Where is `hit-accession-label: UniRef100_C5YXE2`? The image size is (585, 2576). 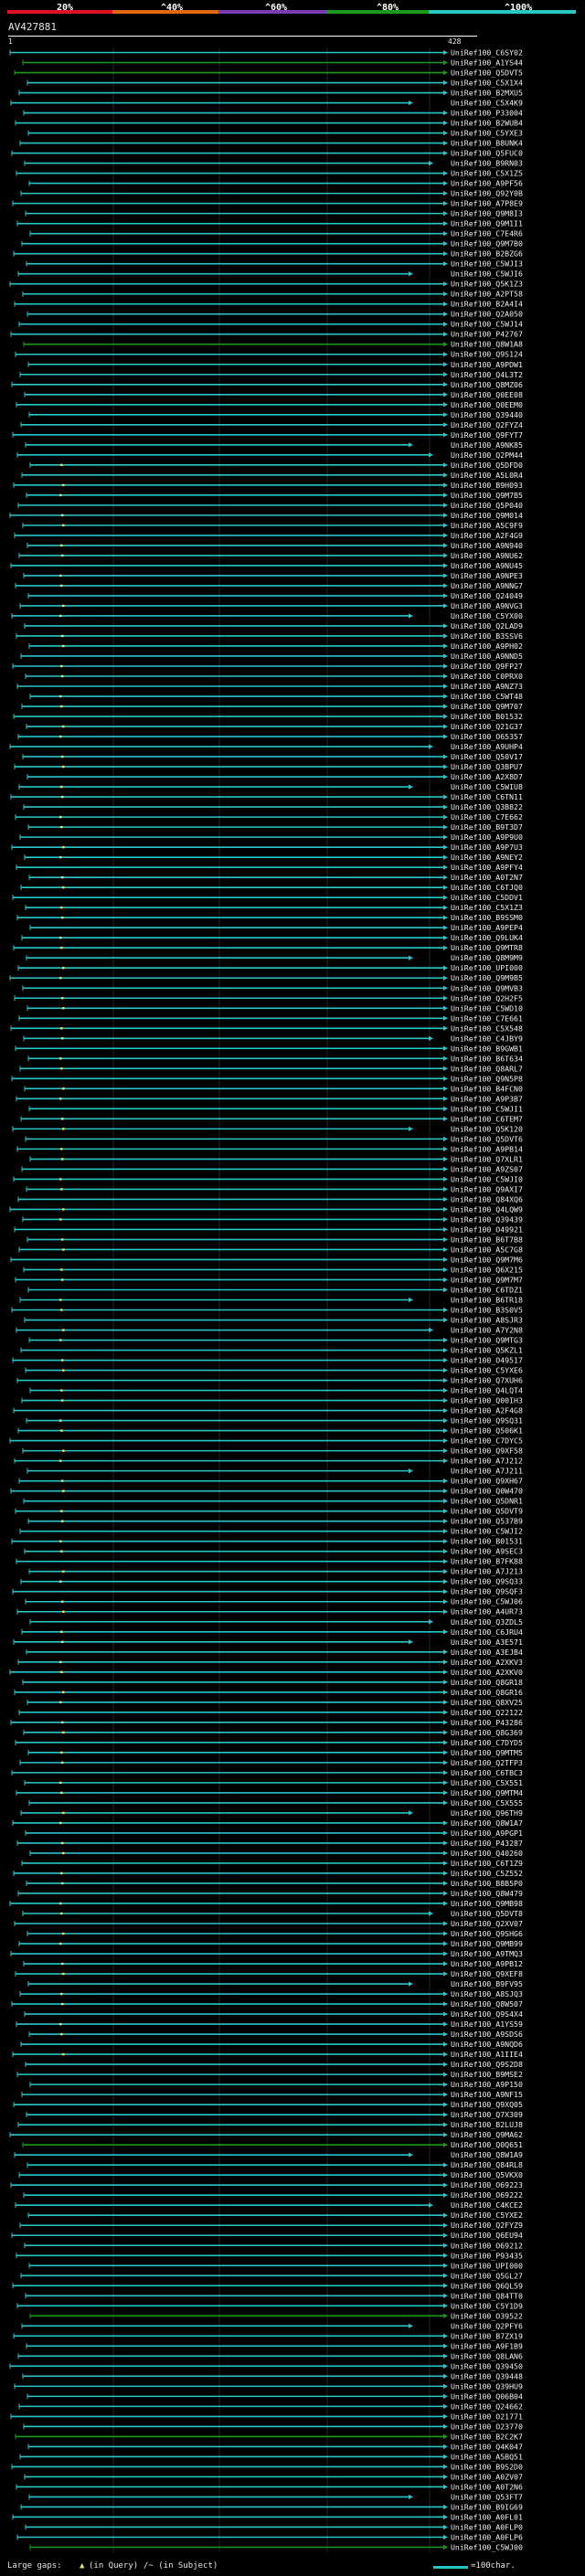 hit-accession-label: UniRef100_C5YXE2 is located at coordinates (487, 2215).